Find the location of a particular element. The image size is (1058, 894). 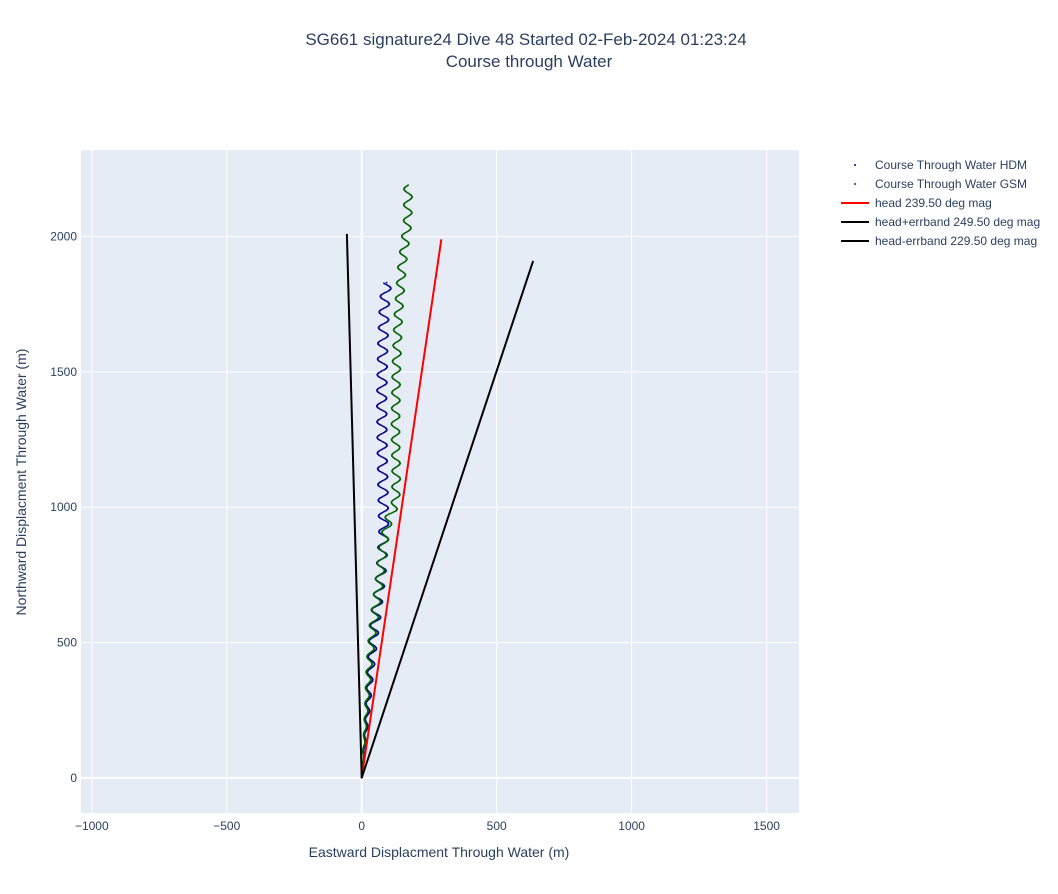

y-tick-label: 500 is located at coordinates (67, 643).